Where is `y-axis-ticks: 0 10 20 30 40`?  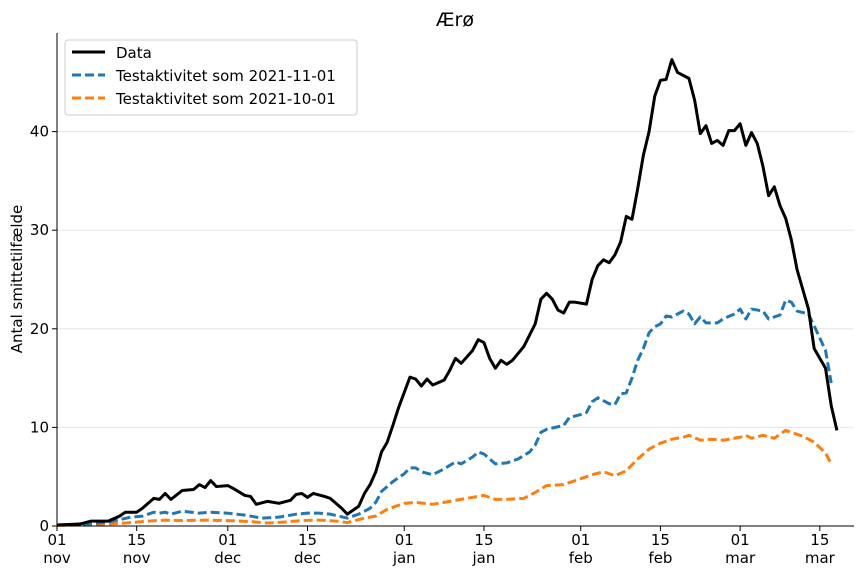
y-axis-ticks: 0 10 20 30 40 is located at coordinates (43, 329).